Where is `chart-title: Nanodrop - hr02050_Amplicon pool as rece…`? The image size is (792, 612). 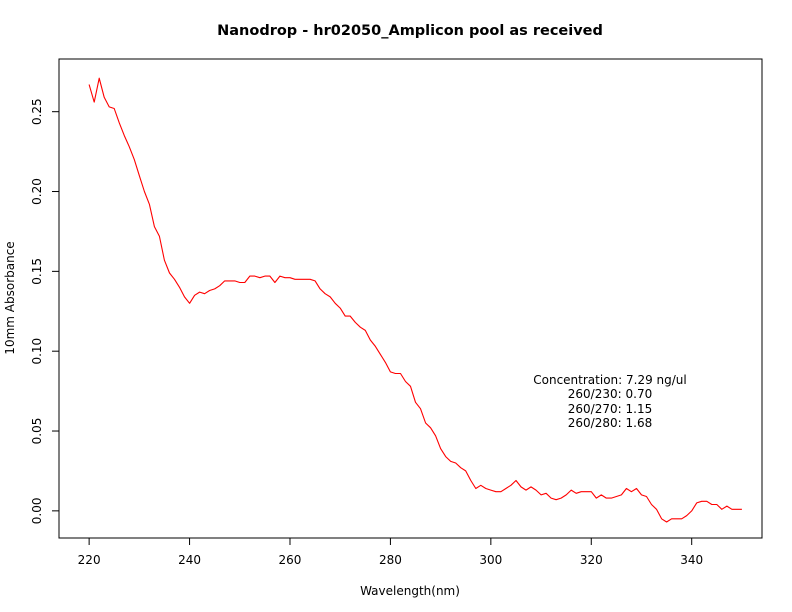 chart-title: Nanodrop - hr02050_Amplicon pool as rece… is located at coordinates (410, 31).